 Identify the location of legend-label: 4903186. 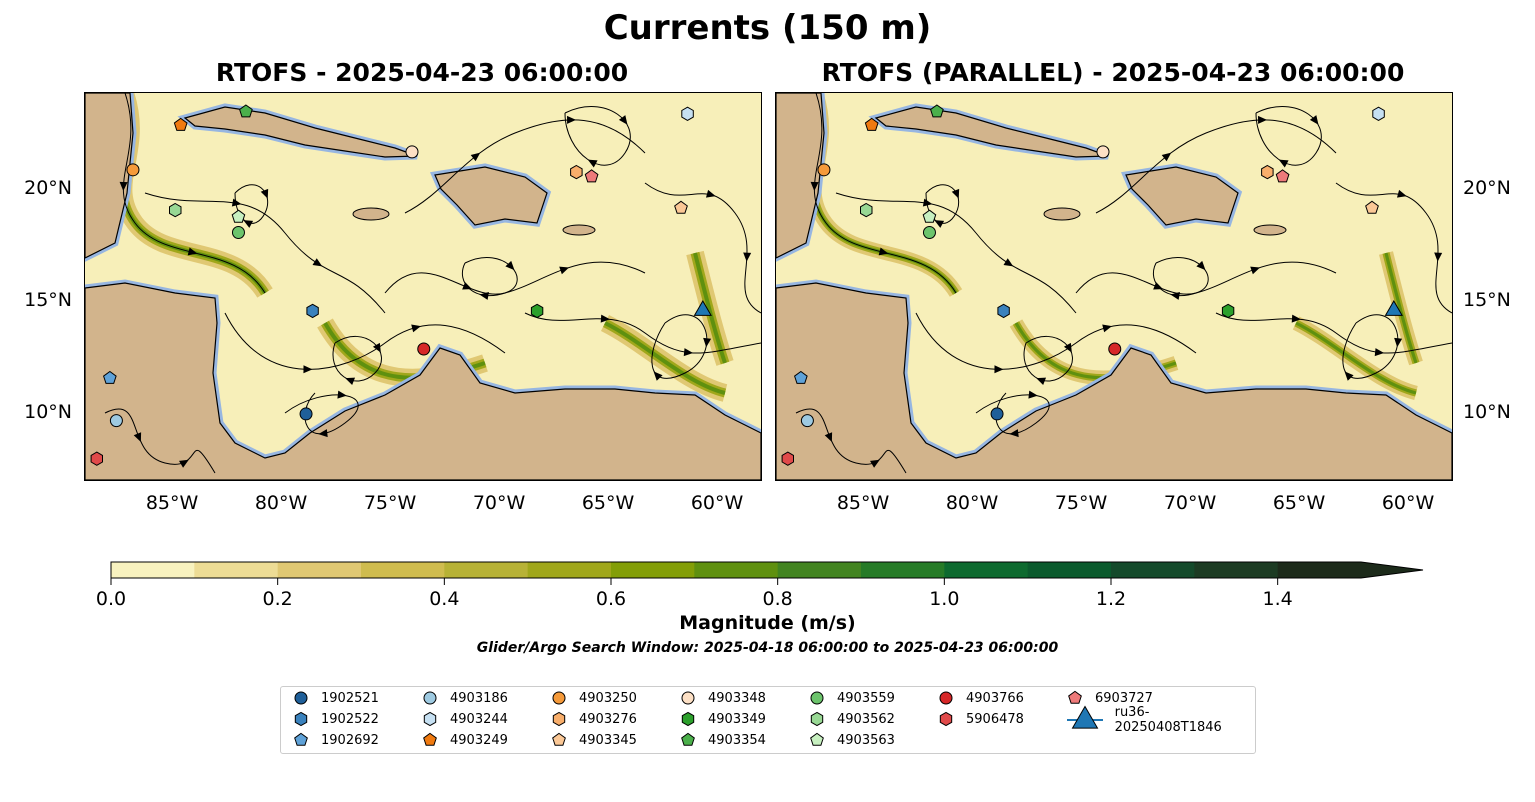
(479, 698).